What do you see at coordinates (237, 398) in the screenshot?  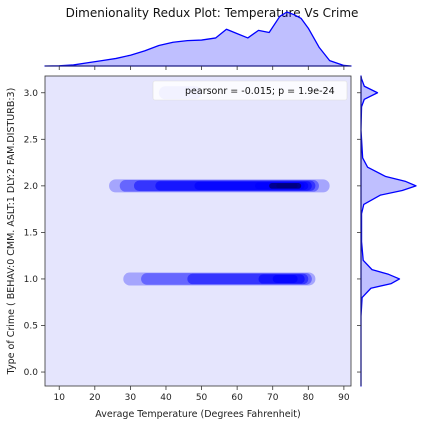 I see `x-tick-label: 60` at bounding box center [237, 398].